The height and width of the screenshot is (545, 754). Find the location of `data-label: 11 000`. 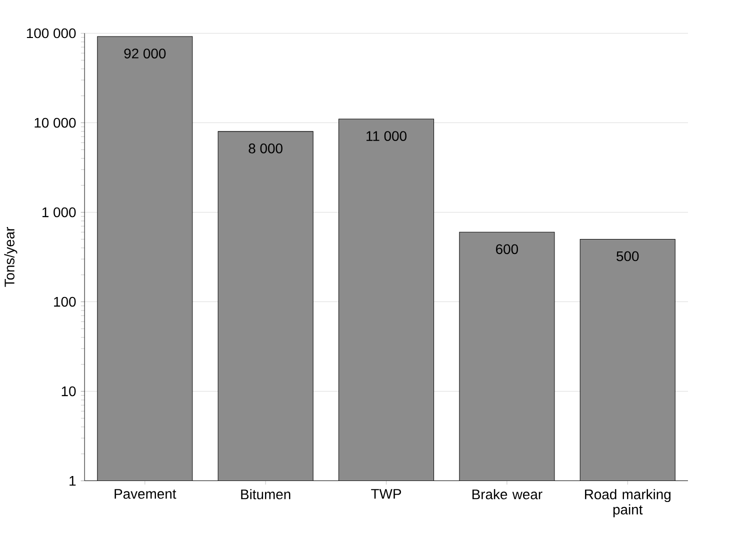

data-label: 11 000 is located at coordinates (386, 135).